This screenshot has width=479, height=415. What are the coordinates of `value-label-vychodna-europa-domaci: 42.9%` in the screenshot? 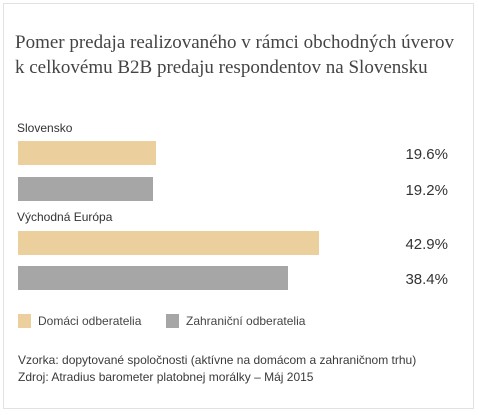 It's located at (426, 244).